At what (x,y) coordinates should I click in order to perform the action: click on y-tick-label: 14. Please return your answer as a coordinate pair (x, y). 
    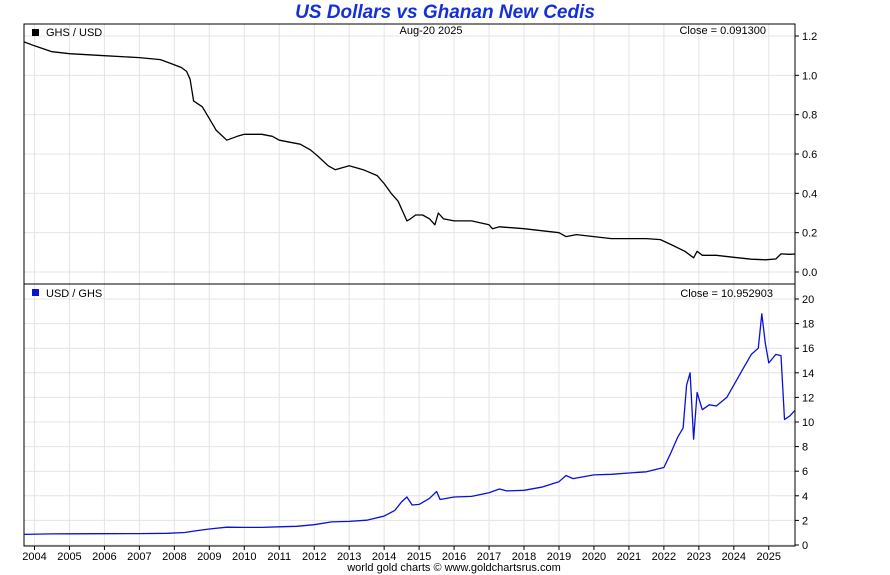
    Looking at the image, I should click on (808, 374).